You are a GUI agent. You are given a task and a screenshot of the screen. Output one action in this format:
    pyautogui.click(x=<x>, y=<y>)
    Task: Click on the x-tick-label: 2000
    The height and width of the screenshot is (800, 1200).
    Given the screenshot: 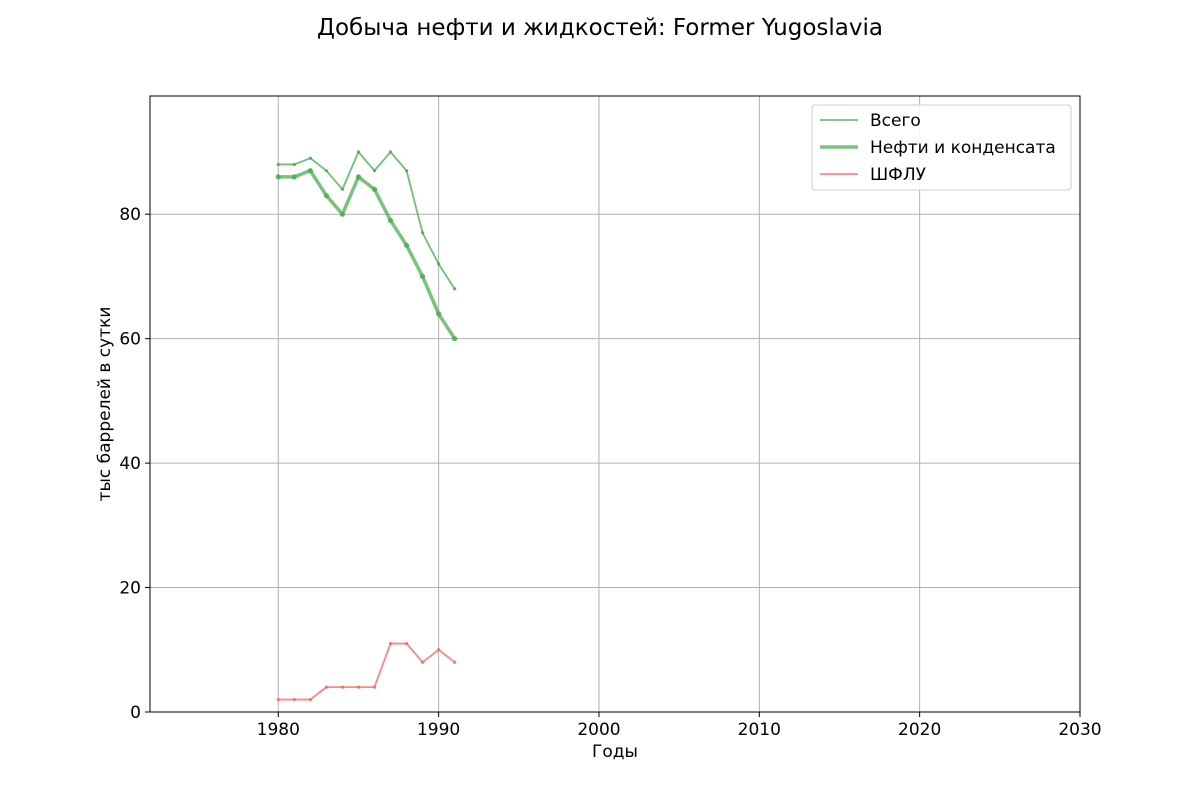 What is the action you would take?
    pyautogui.click(x=598, y=730)
    